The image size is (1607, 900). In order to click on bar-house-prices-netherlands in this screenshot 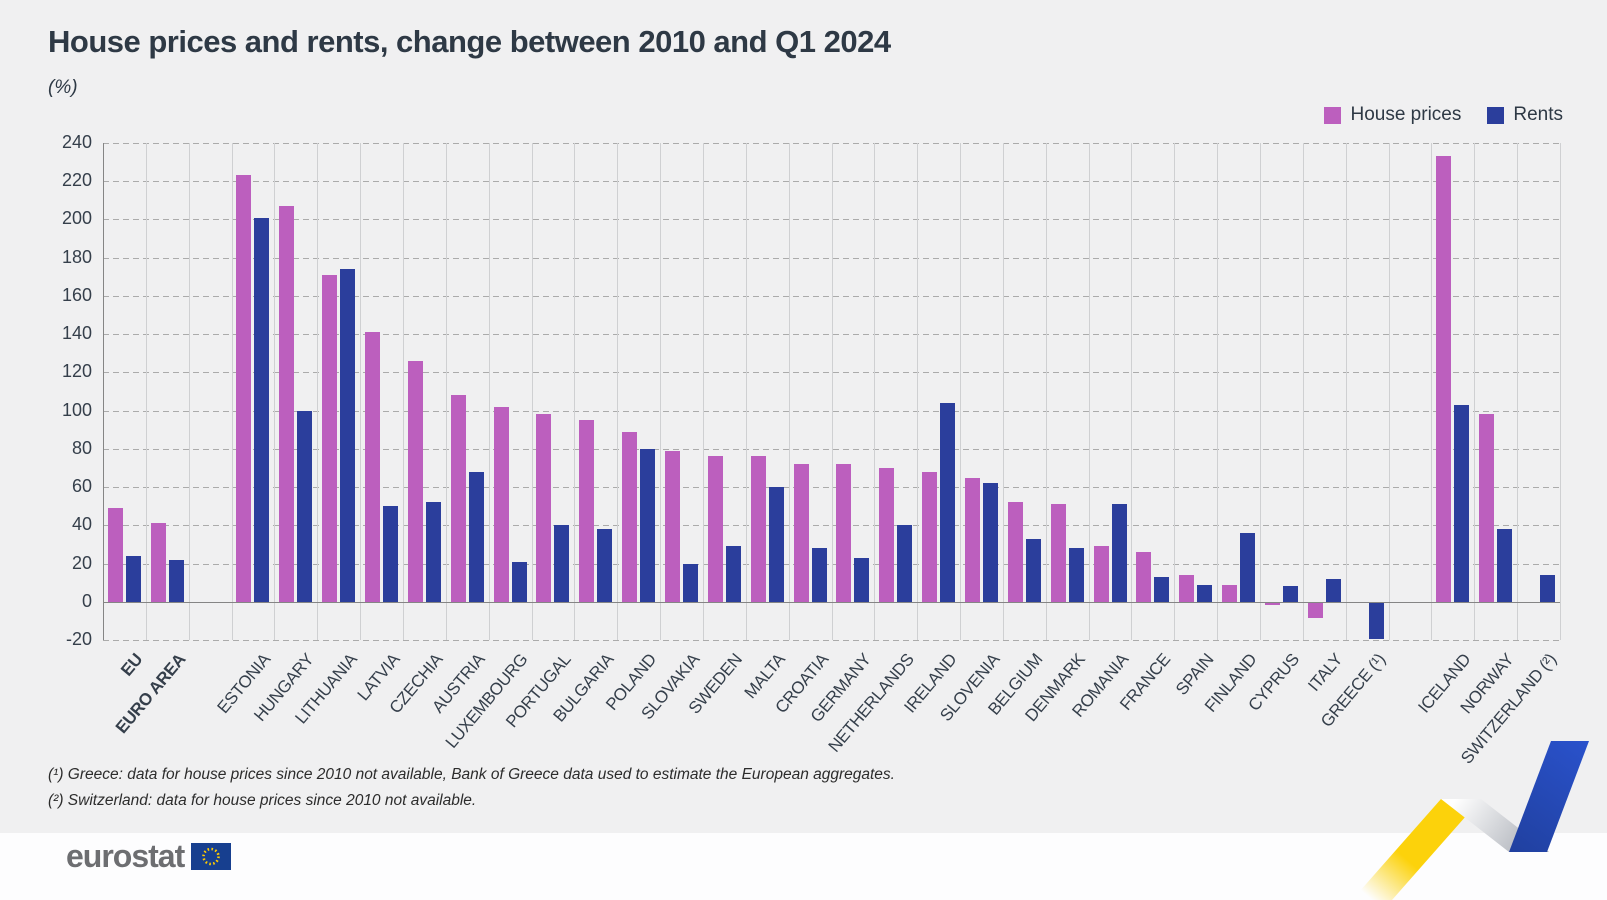, I will do `click(887, 534)`.